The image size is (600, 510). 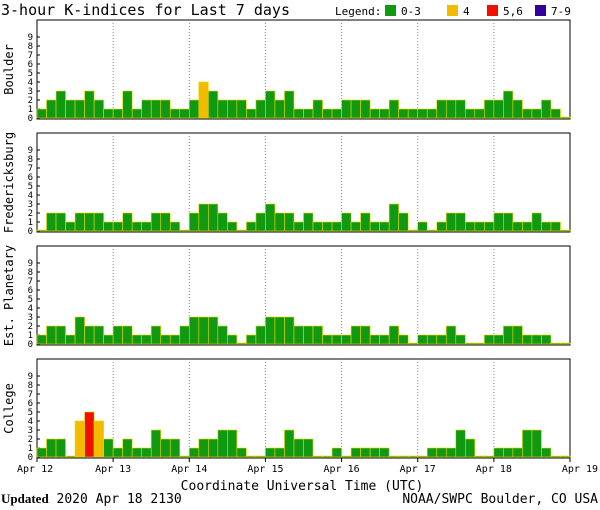 What do you see at coordinates (9, 182) in the screenshot?
I see `series-name: Fredericksburg` at bounding box center [9, 182].